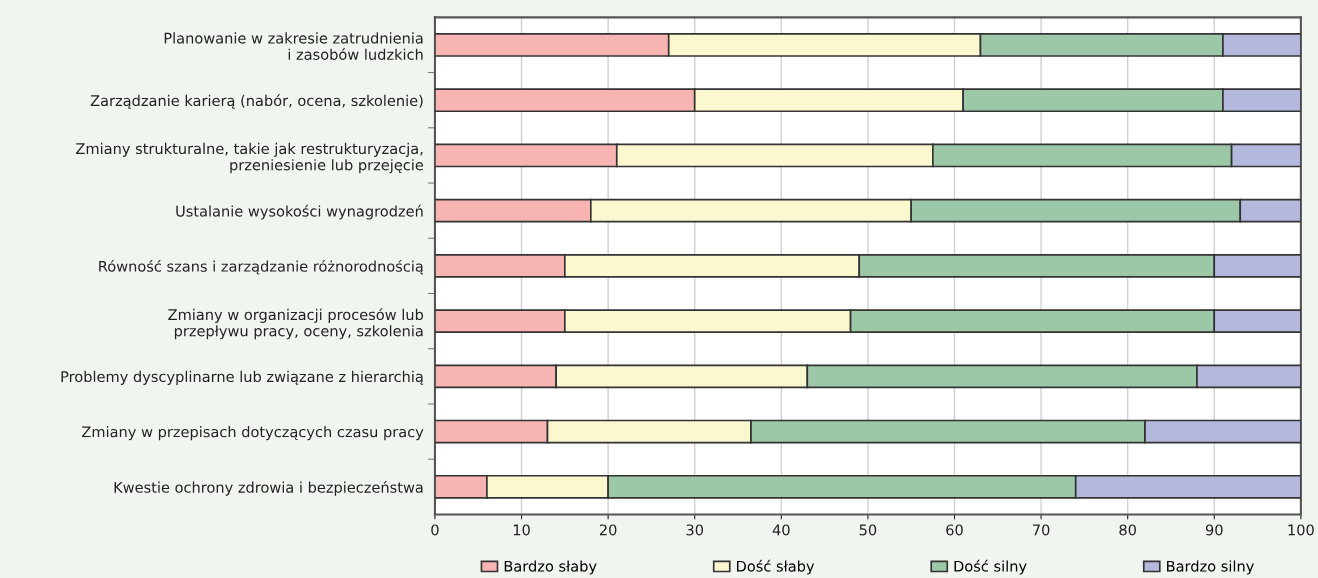 The width and height of the screenshot is (1318, 578). Describe the element at coordinates (781, 530) in the screenshot. I see `x-tick-label: 40` at that location.